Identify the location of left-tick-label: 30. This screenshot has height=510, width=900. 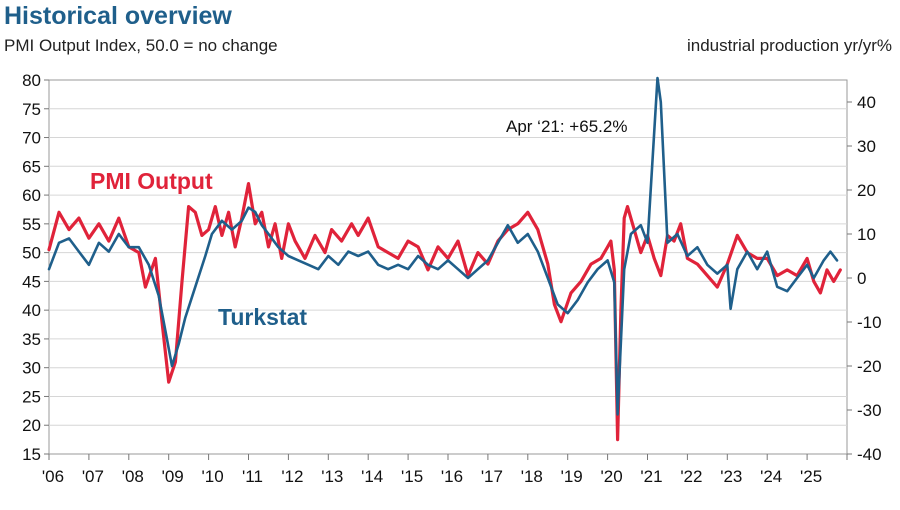
(31, 368).